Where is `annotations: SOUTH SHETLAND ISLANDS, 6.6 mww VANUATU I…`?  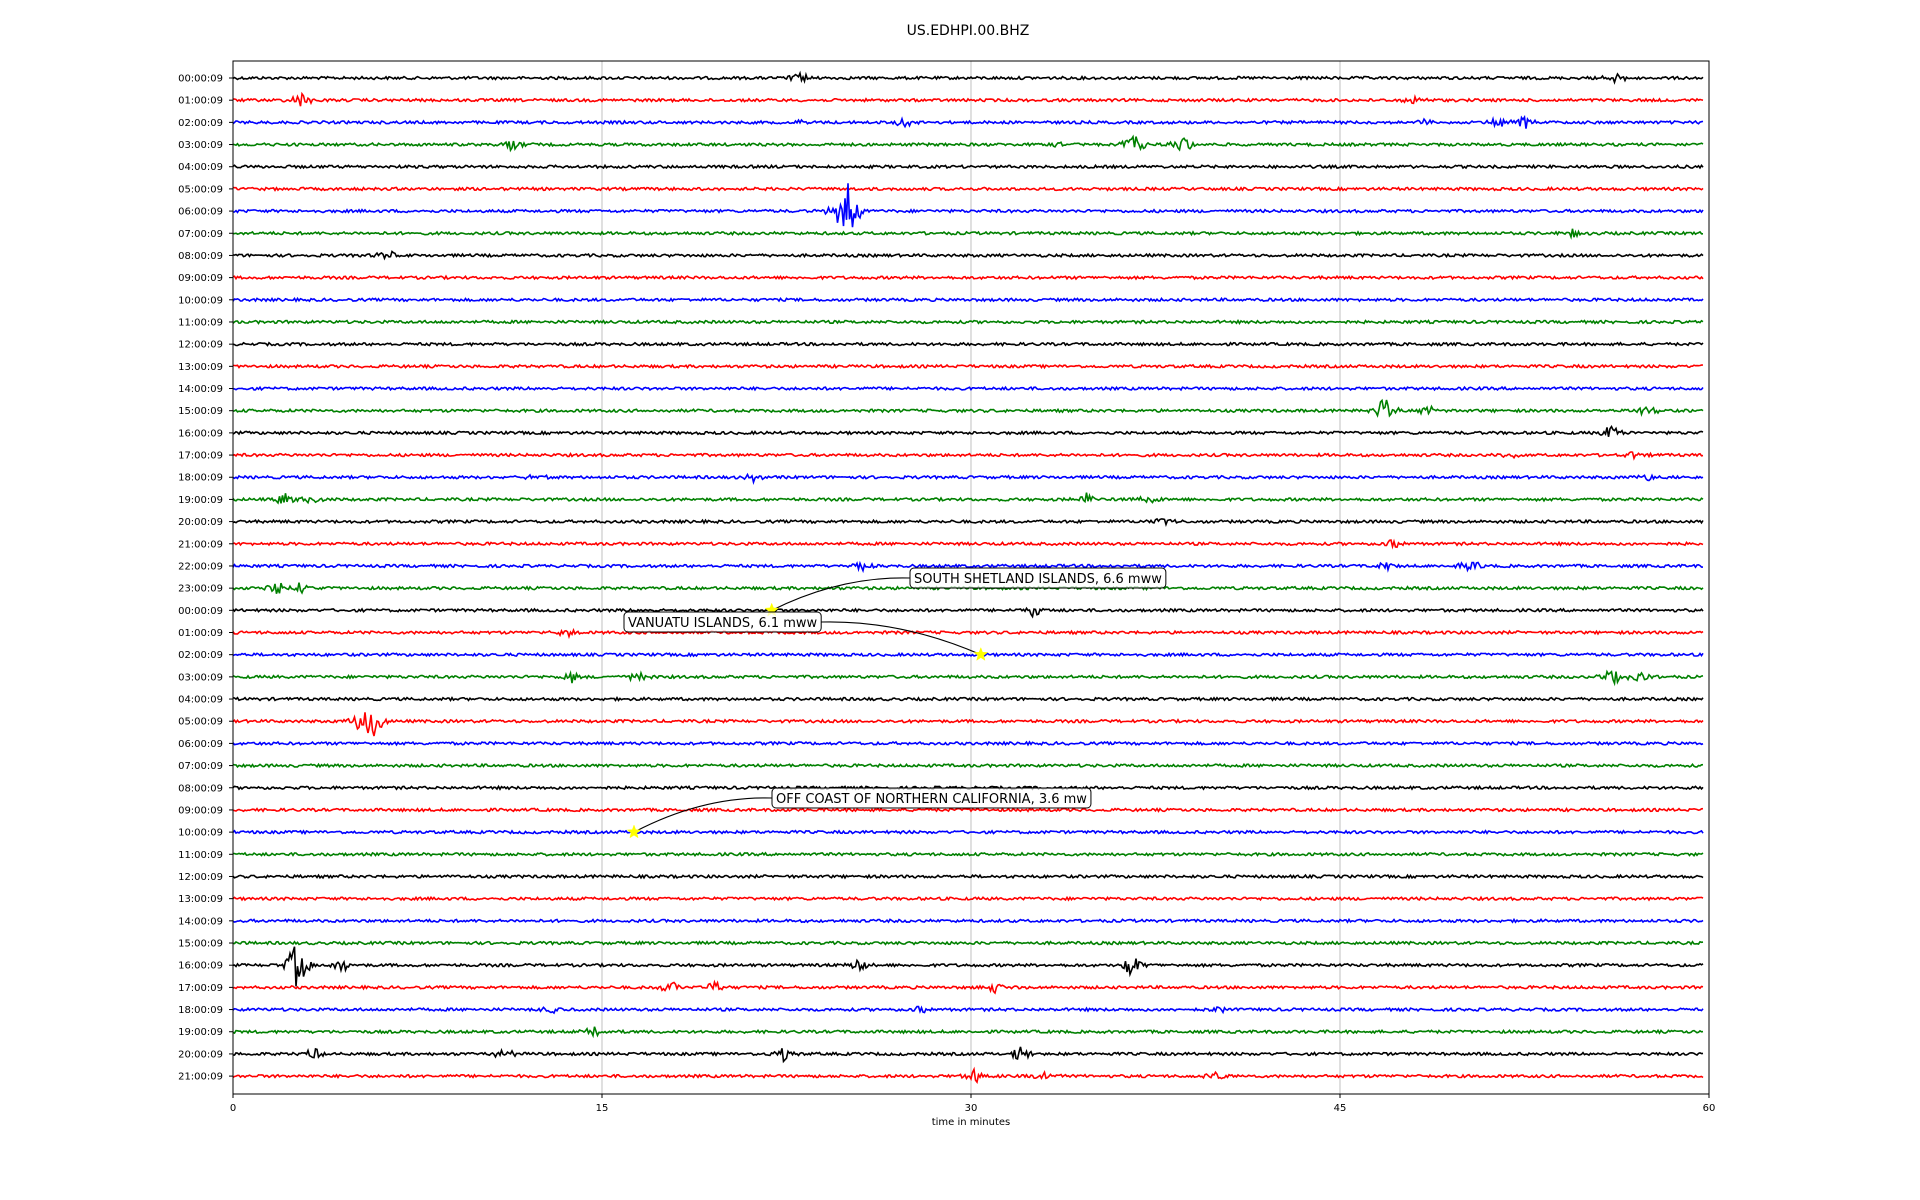
annotations: SOUTH SHETLAND ISLANDS, 6.6 mww VANUATU I… is located at coordinates (895, 703).